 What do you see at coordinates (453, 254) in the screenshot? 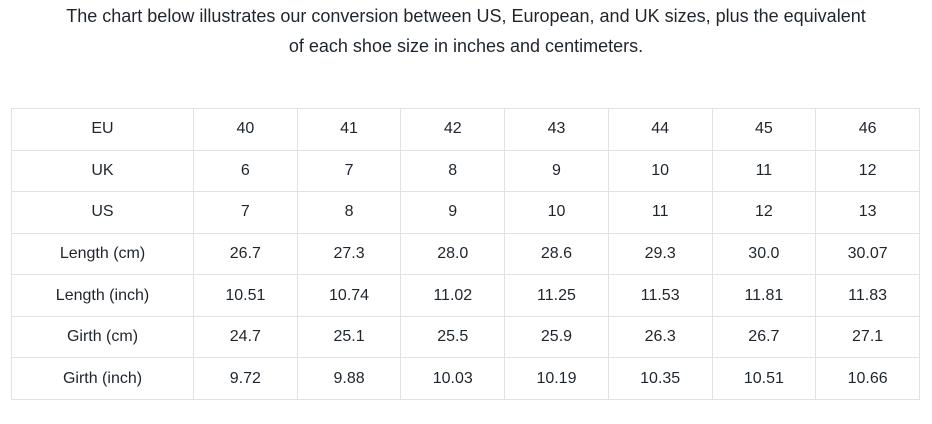
I see `table-cell: 28.0` at bounding box center [453, 254].